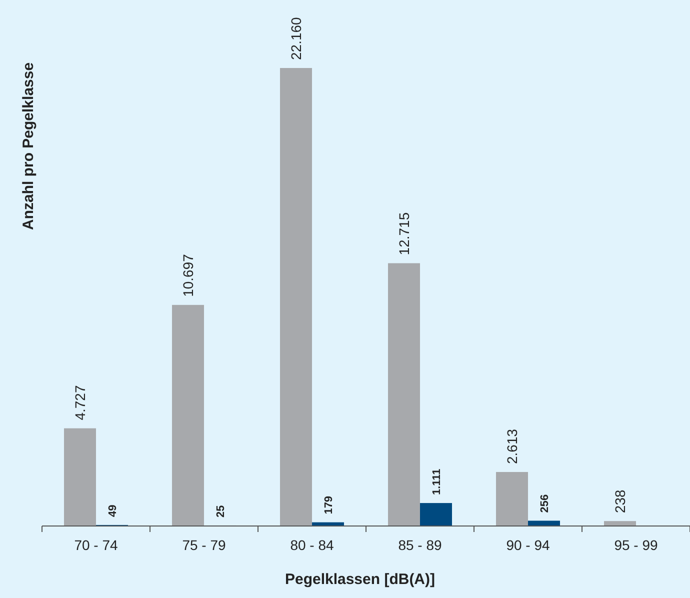 The image size is (690, 598). What do you see at coordinates (545, 503) in the screenshot?
I see `data-label: 256` at bounding box center [545, 503].